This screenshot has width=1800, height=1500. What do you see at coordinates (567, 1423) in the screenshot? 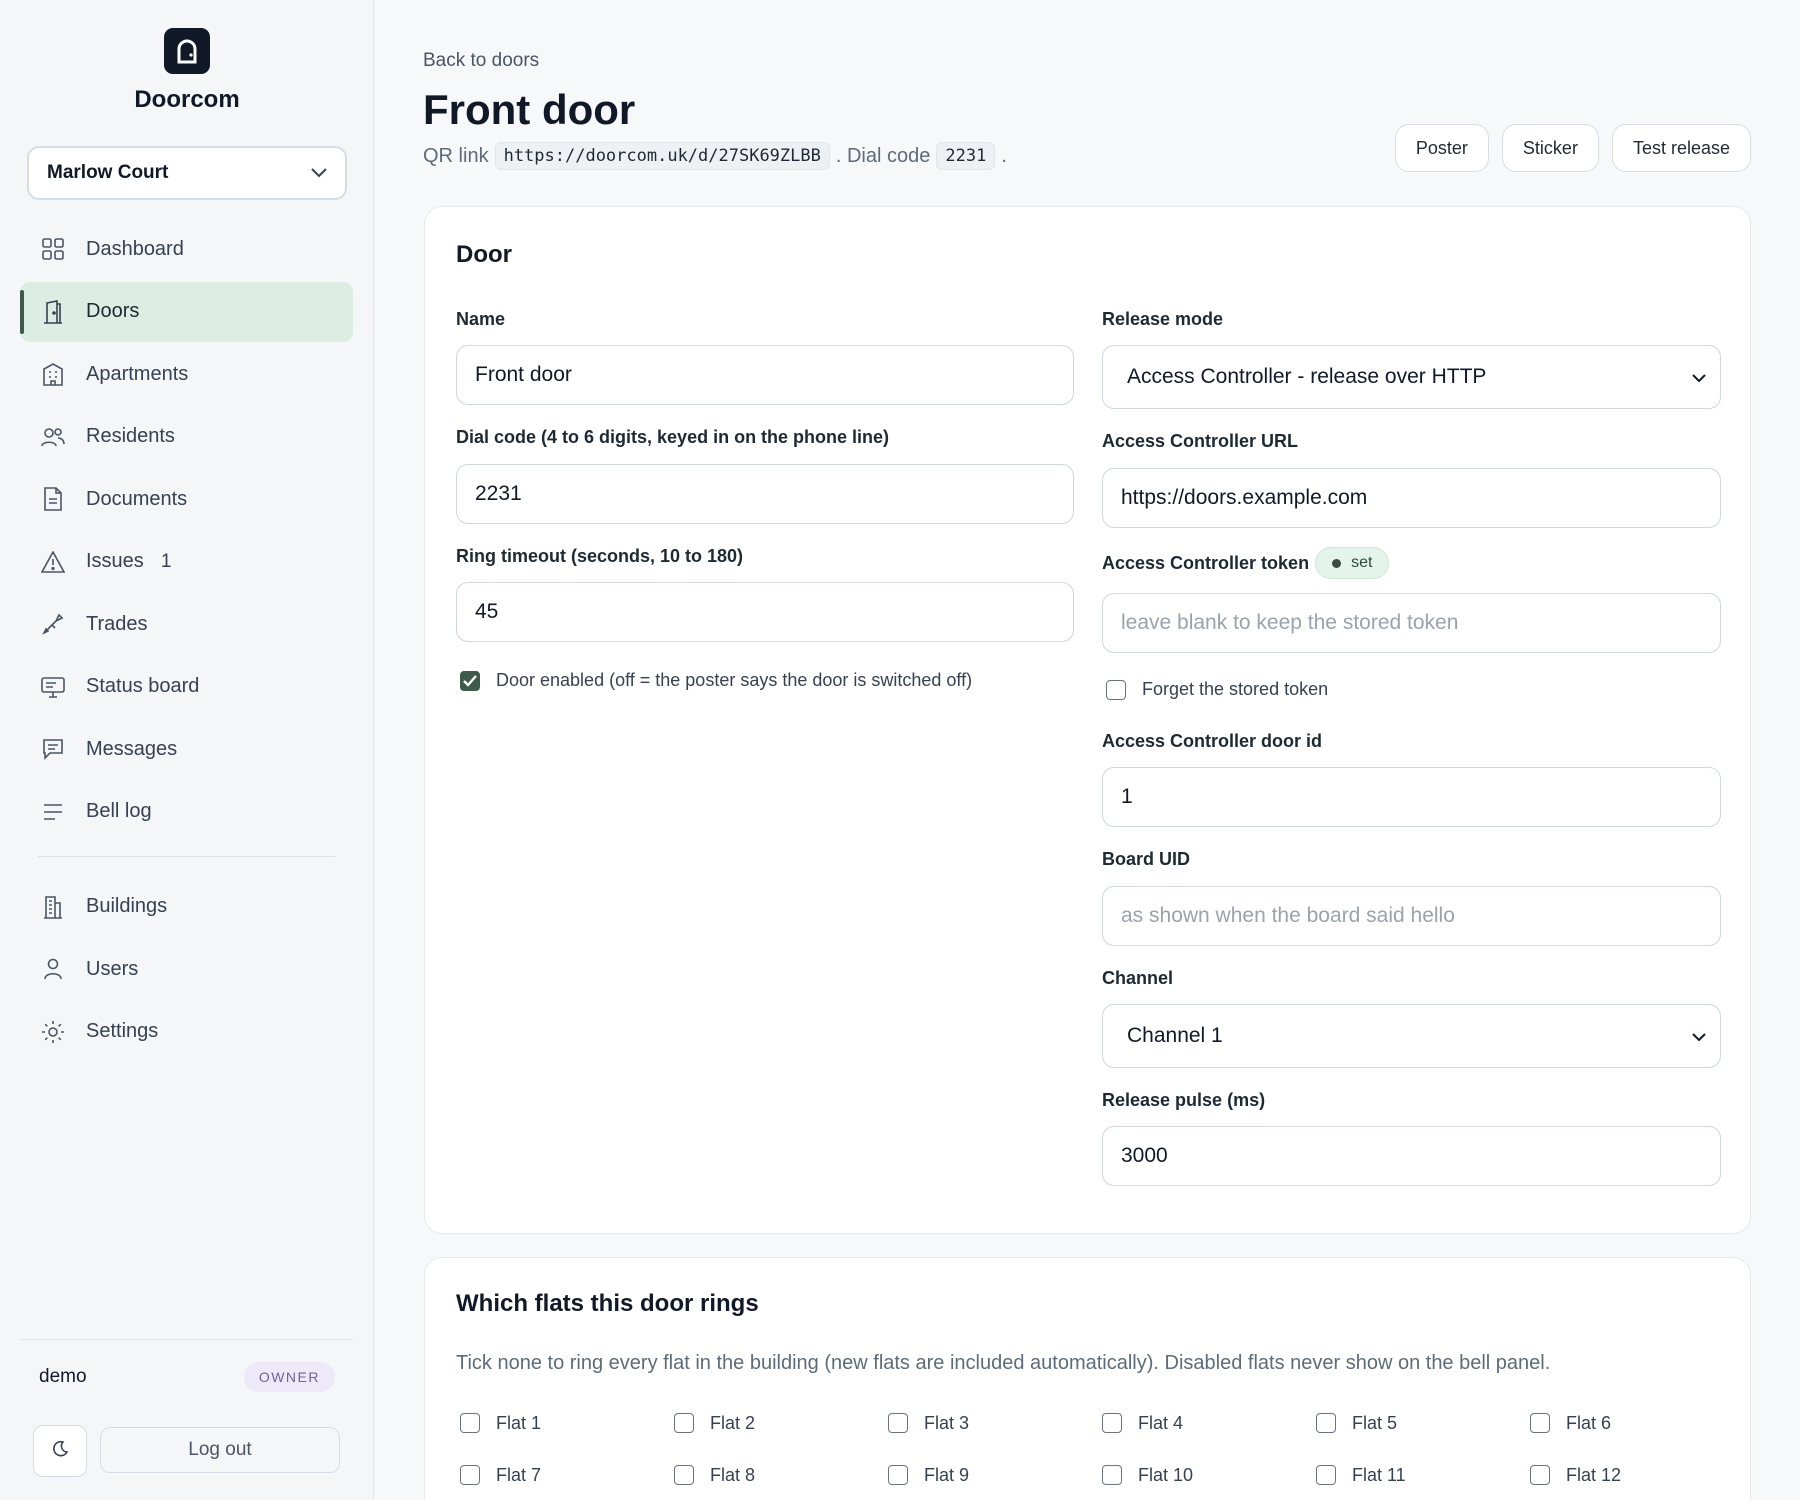
I see `flat-option: Flat 1` at bounding box center [567, 1423].